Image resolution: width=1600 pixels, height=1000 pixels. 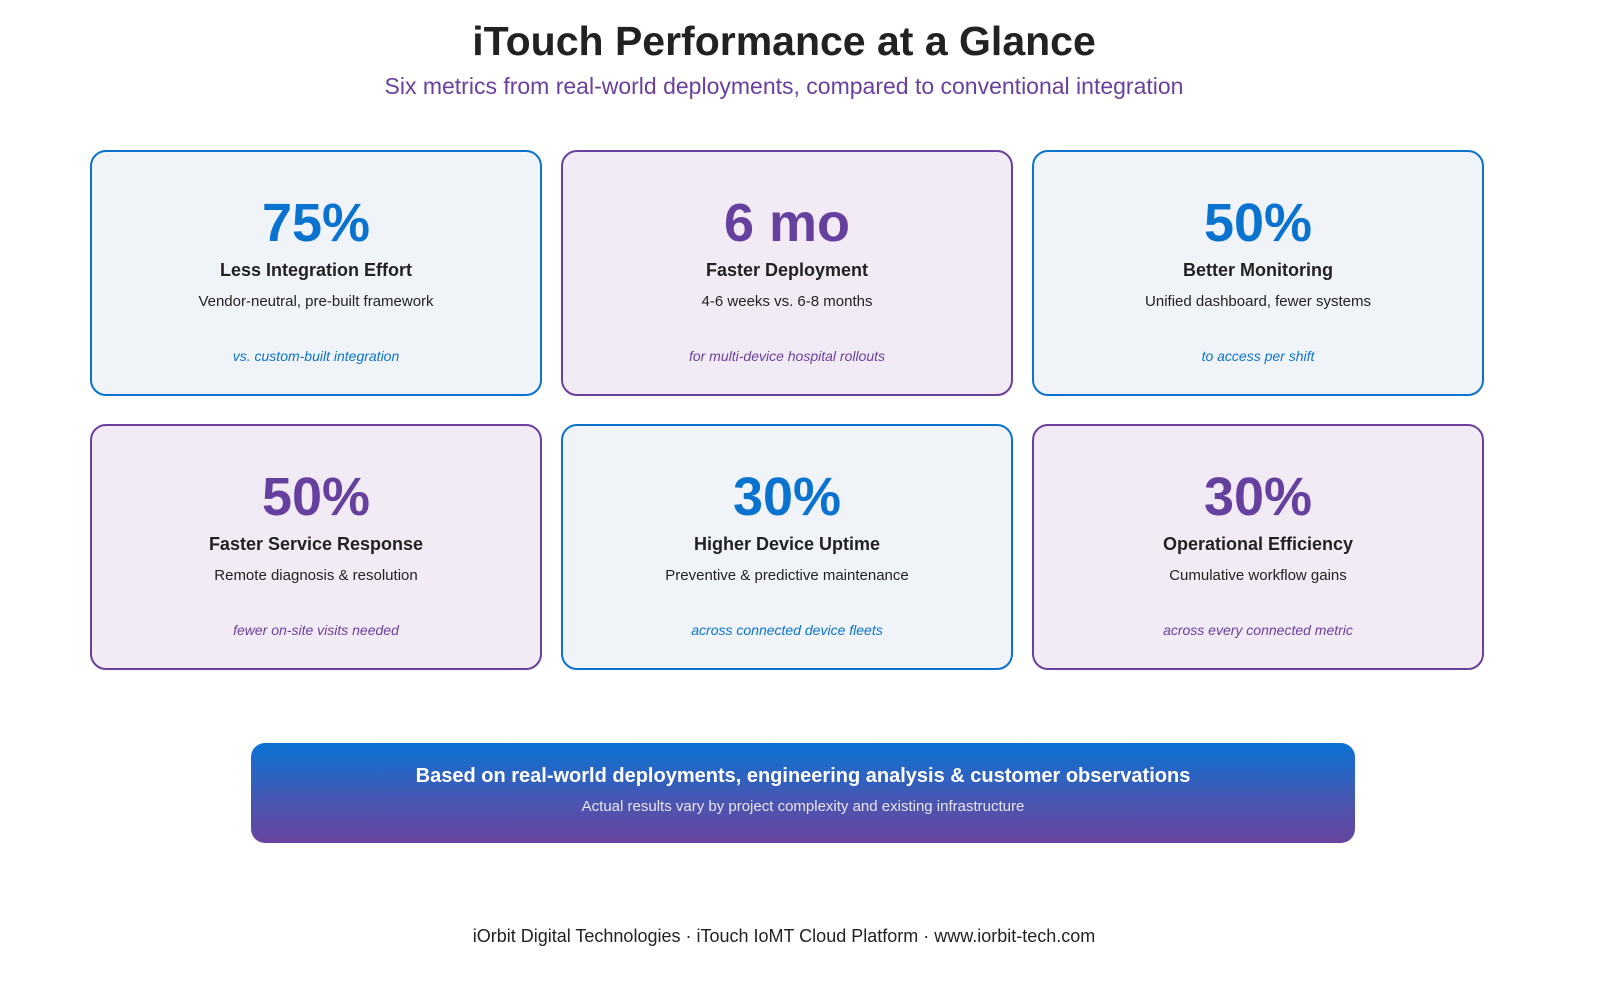 I want to click on metric-note: fewer on-site visits needed, so click(x=316, y=630).